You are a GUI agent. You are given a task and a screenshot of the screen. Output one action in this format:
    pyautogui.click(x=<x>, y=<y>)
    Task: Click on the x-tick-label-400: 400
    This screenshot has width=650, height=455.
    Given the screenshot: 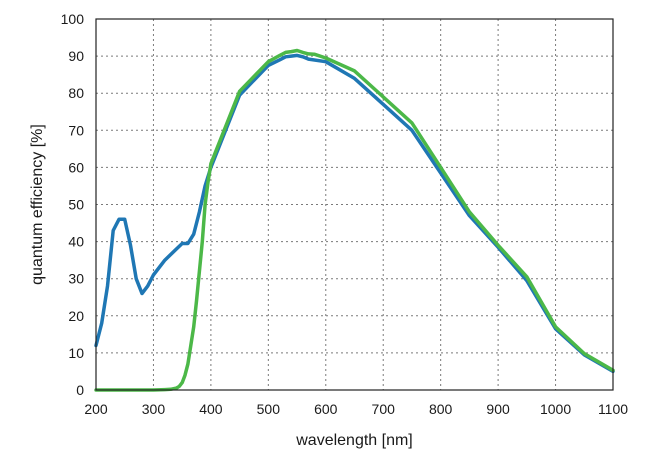 What is the action you would take?
    pyautogui.click(x=211, y=409)
    